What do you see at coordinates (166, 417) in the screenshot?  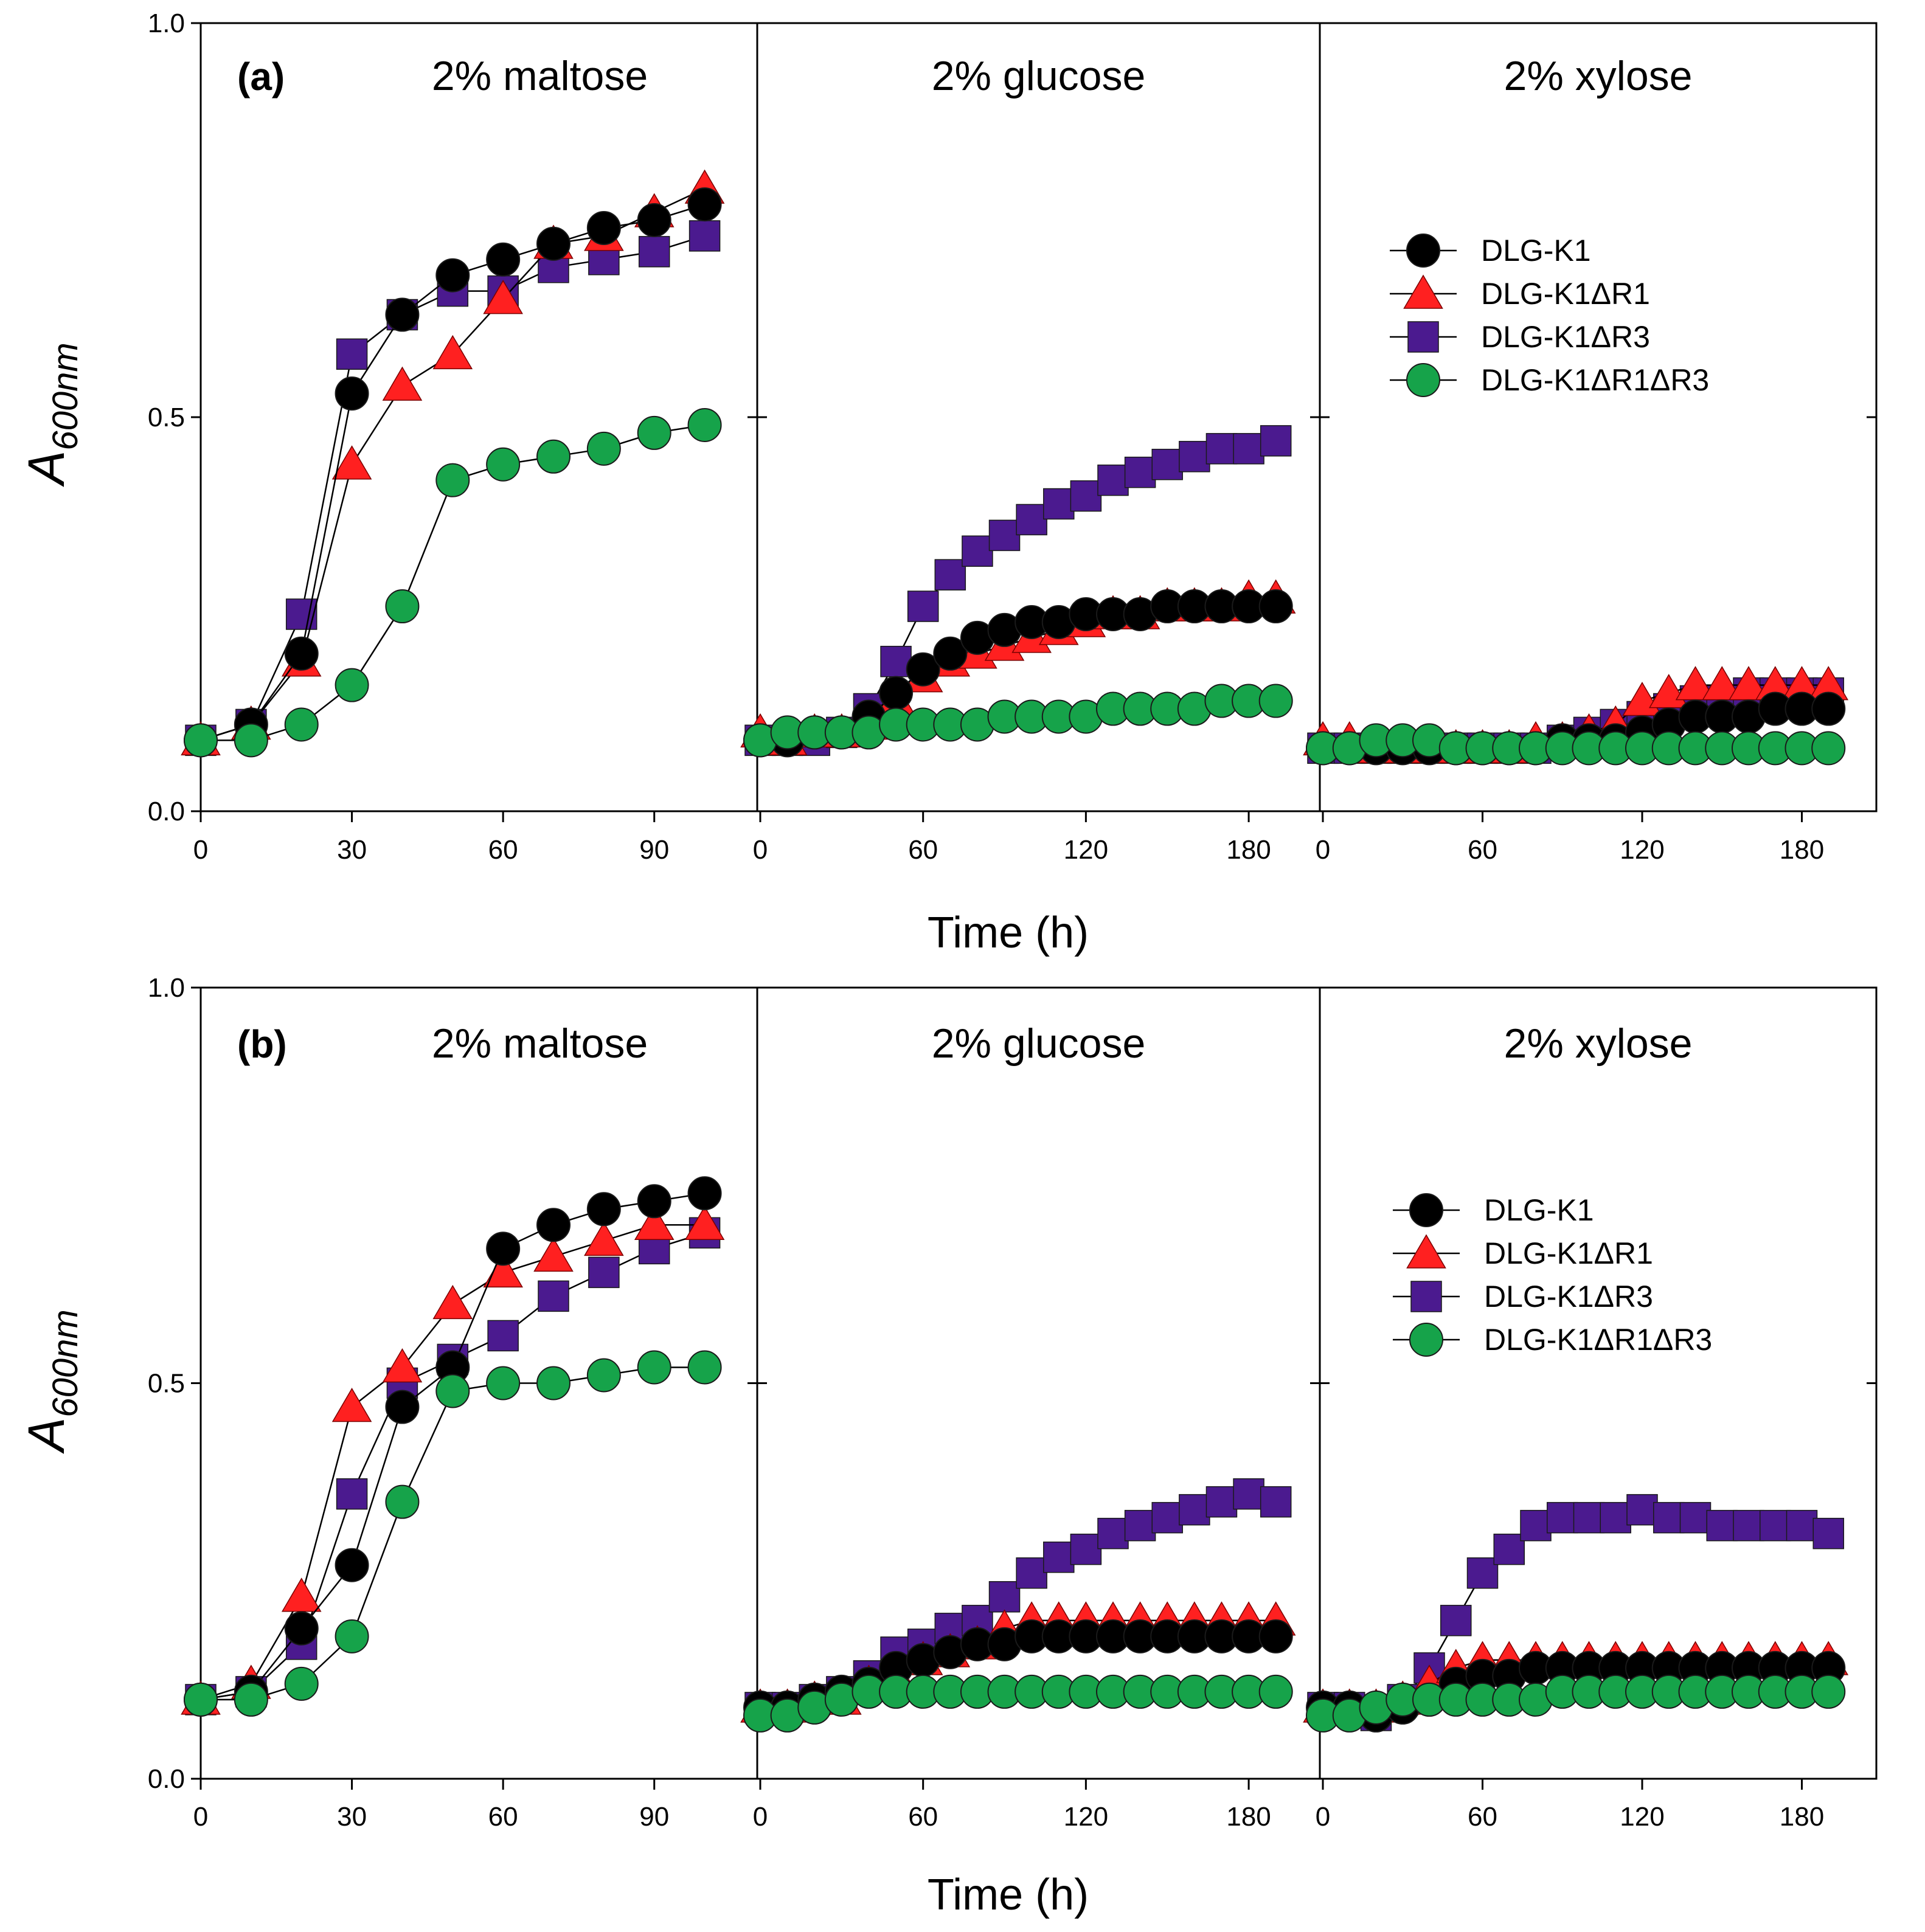 I see `y-tick-label: 0.5` at bounding box center [166, 417].